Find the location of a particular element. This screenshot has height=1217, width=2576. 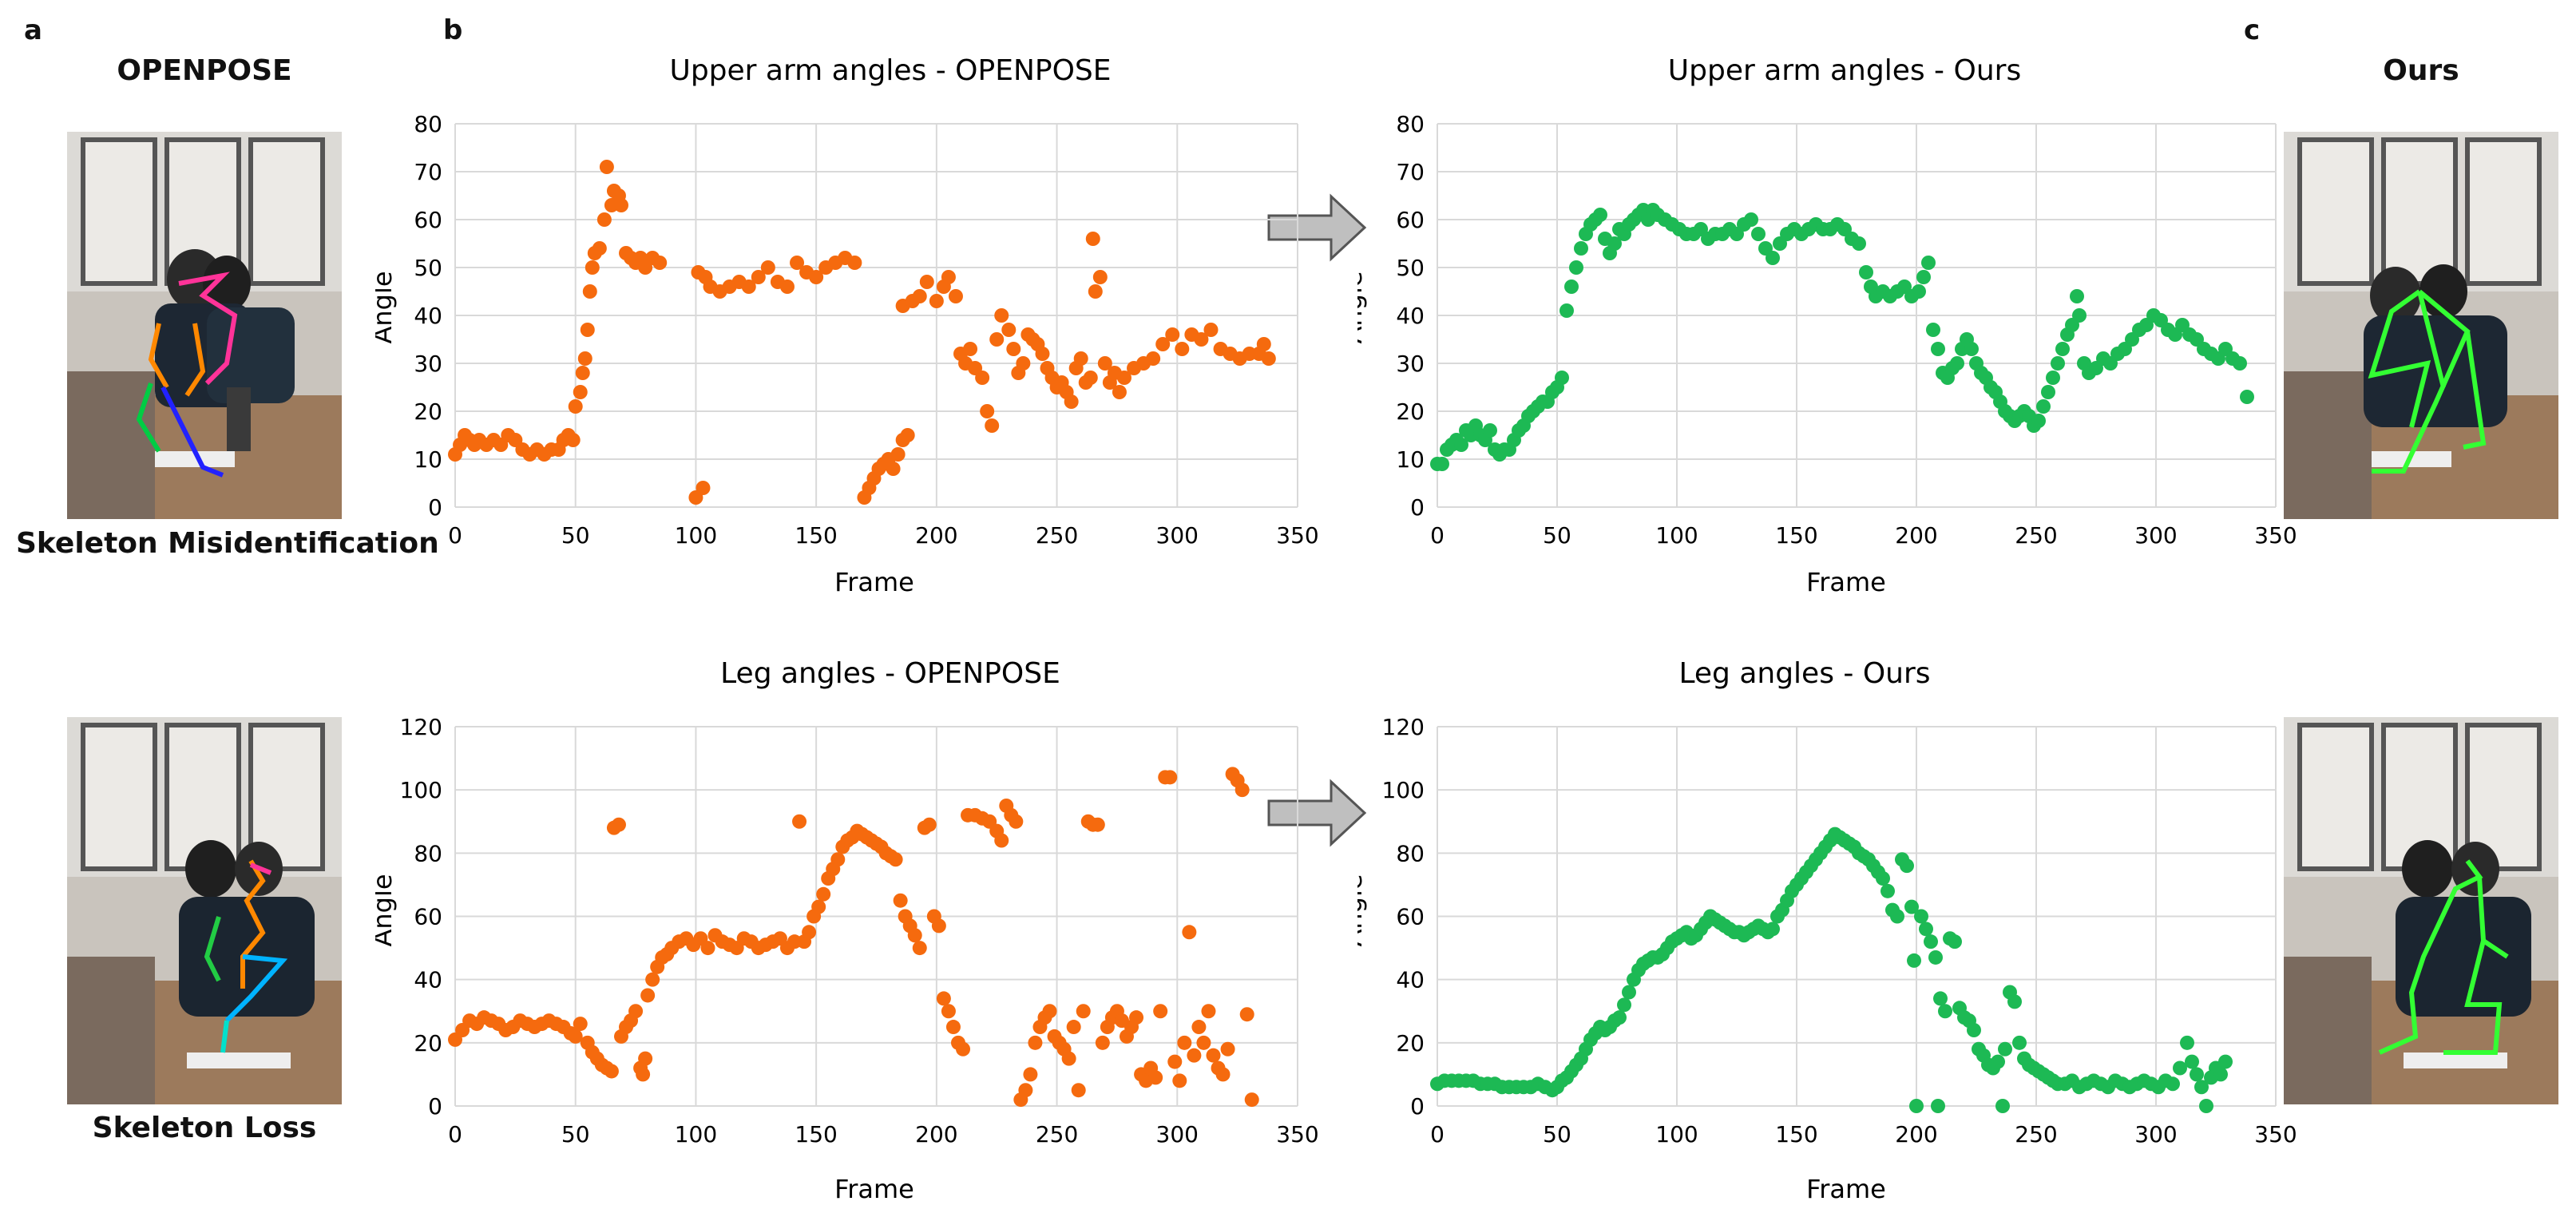

x-tick-label: 300 is located at coordinates (1177, 1134).